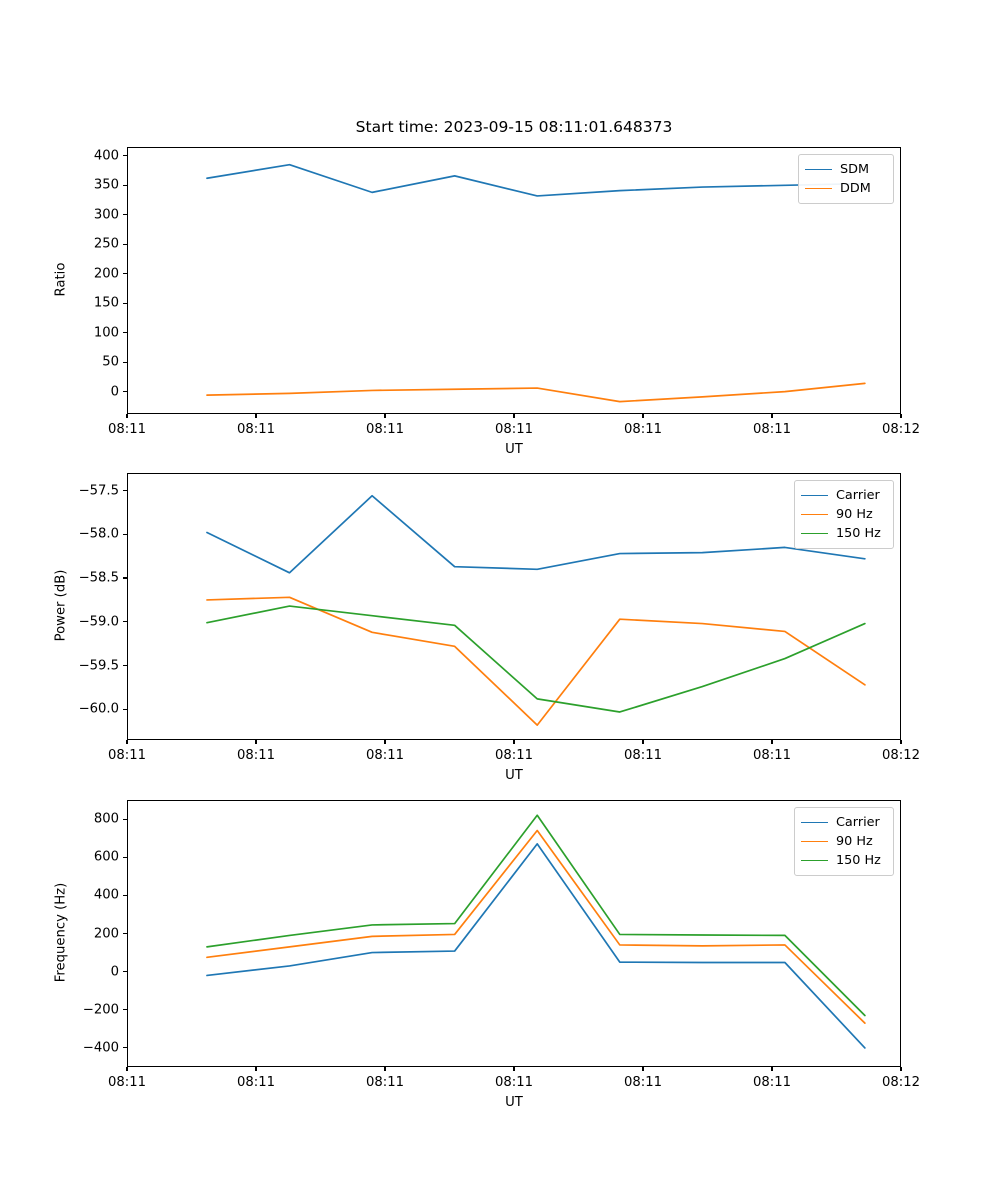 Image resolution: width=1000 pixels, height=1200 pixels. I want to click on series-line-sdm, so click(536, 180).